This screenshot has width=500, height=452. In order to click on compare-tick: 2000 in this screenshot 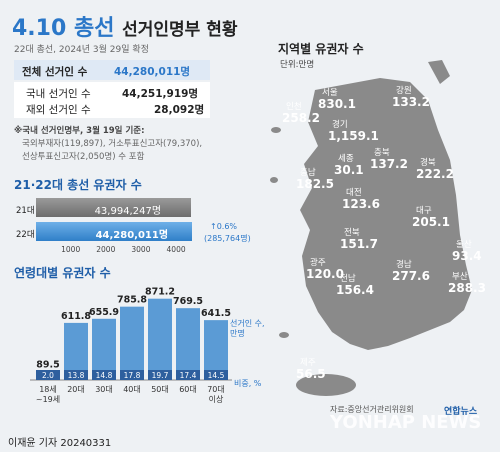, I will do `click(106, 249)`.